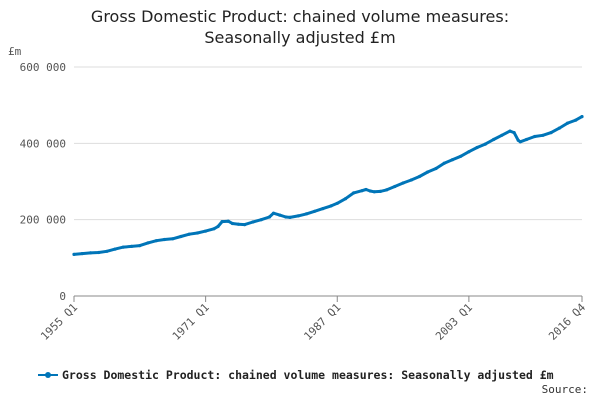 The image size is (600, 400). I want to click on legend-swatch, so click(48, 375).